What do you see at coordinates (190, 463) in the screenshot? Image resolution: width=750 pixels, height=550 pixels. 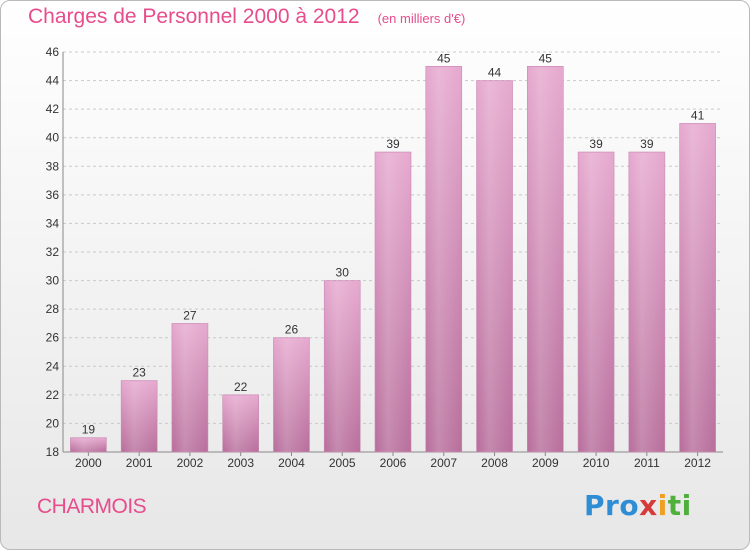 I see `x-tick-label: 2002` at bounding box center [190, 463].